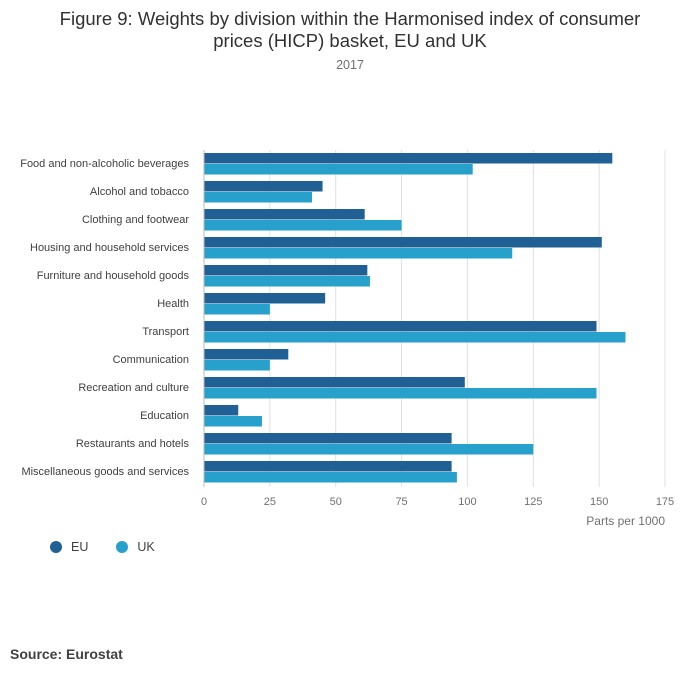 The image size is (700, 682). I want to click on legend-label-eu: EU, so click(80, 547).